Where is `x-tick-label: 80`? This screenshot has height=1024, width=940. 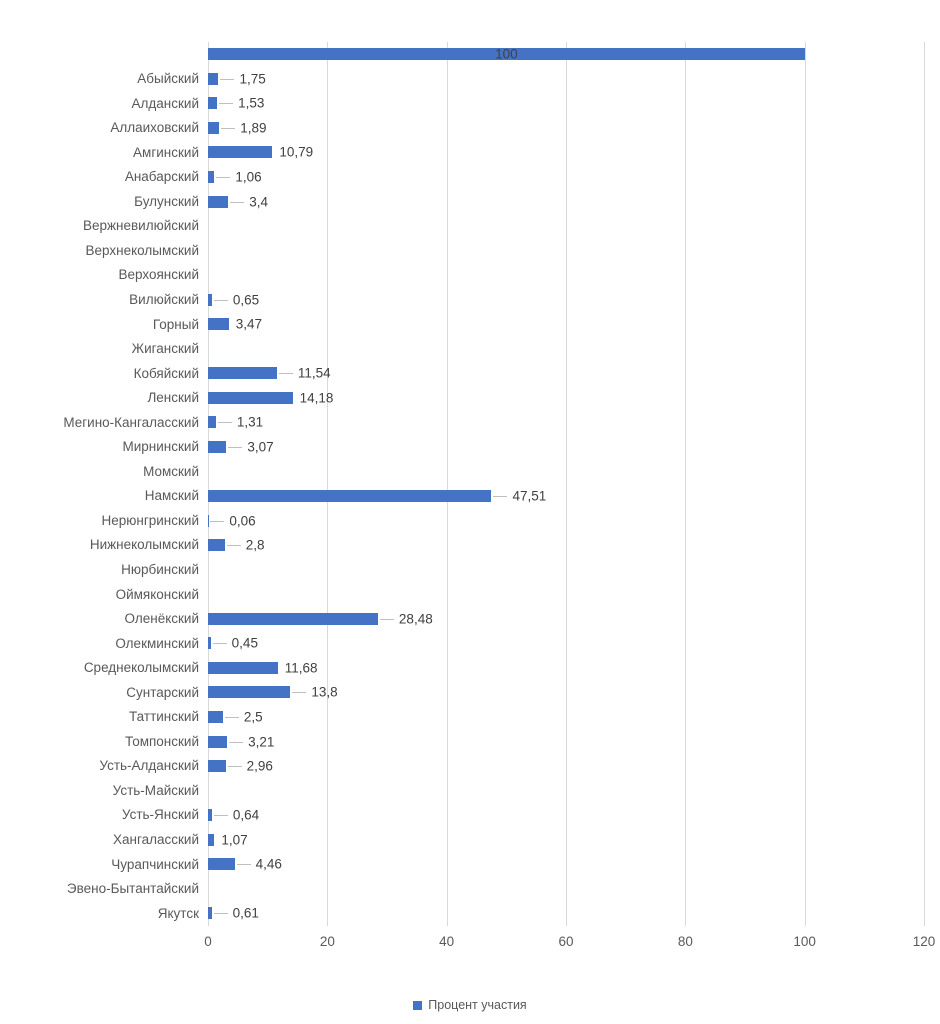 x-tick-label: 80 is located at coordinates (685, 941).